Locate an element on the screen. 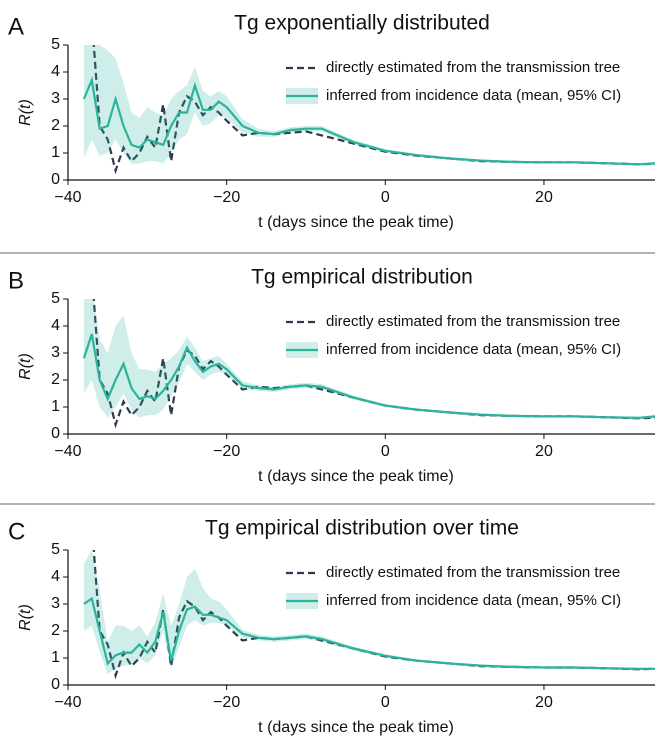  panel-letter: A is located at coordinates (16, 26).